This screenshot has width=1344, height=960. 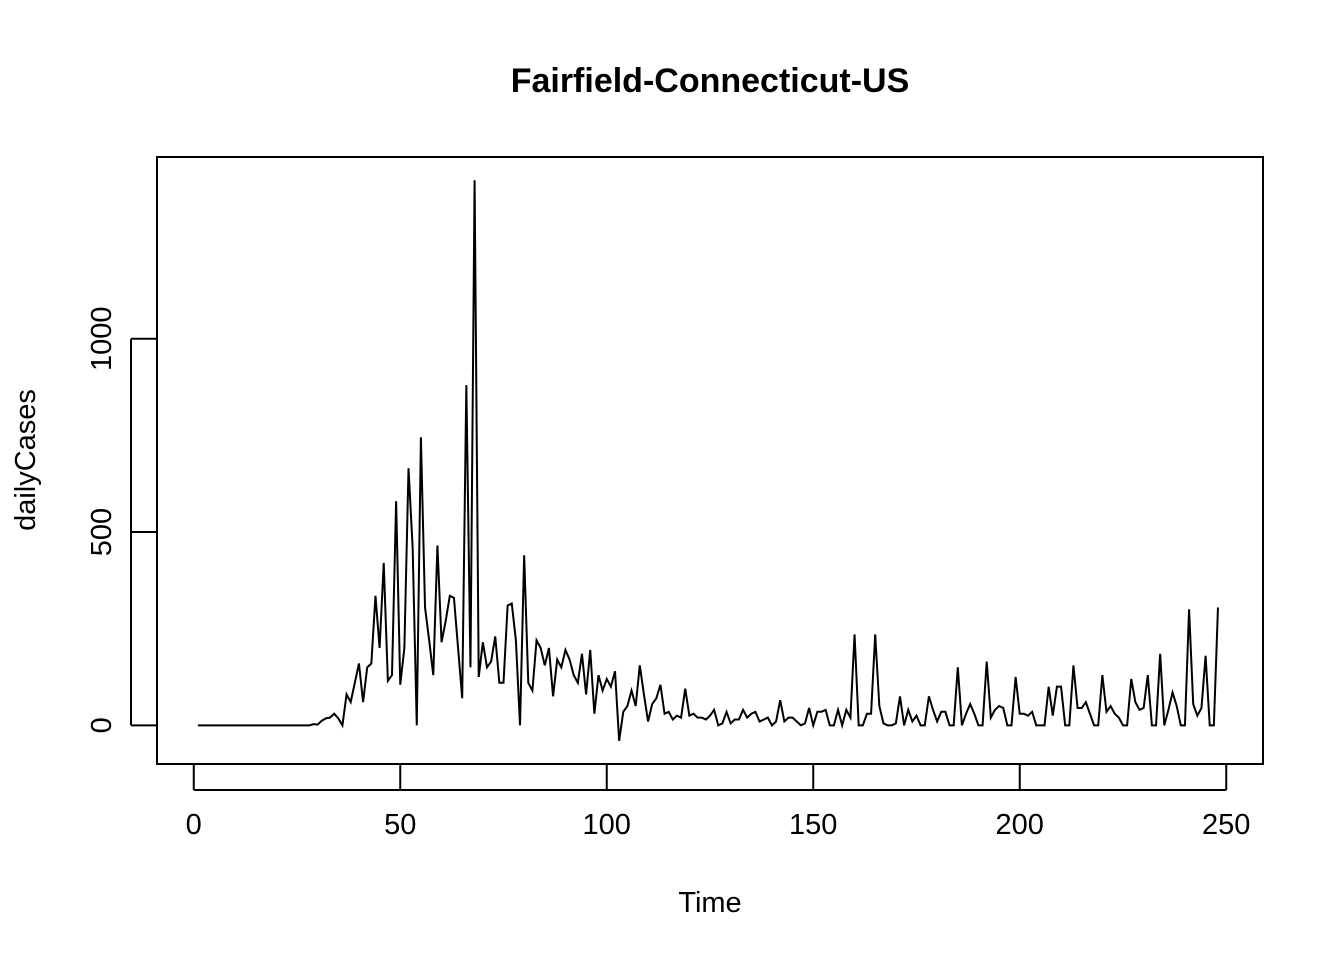 I want to click on x-axis: 0 50 100 150 200 250, so click(x=718, y=802).